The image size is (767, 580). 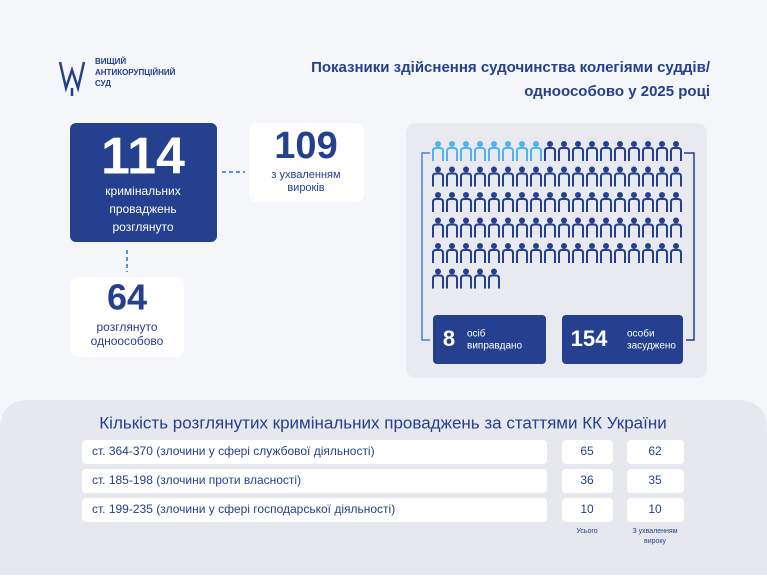 What do you see at coordinates (557, 215) in the screenshot?
I see `people-grid` at bounding box center [557, 215].